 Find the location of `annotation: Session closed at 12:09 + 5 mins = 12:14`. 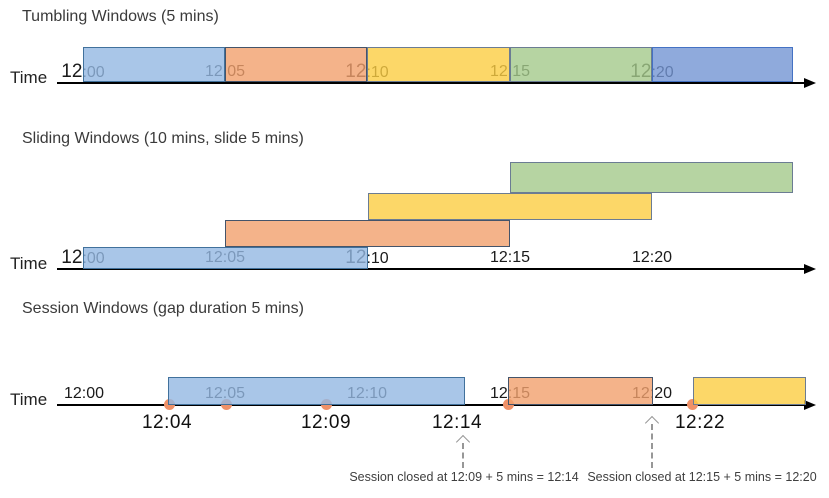

annotation: Session closed at 12:09 + 5 mins = 12:14 is located at coordinates (464, 477).